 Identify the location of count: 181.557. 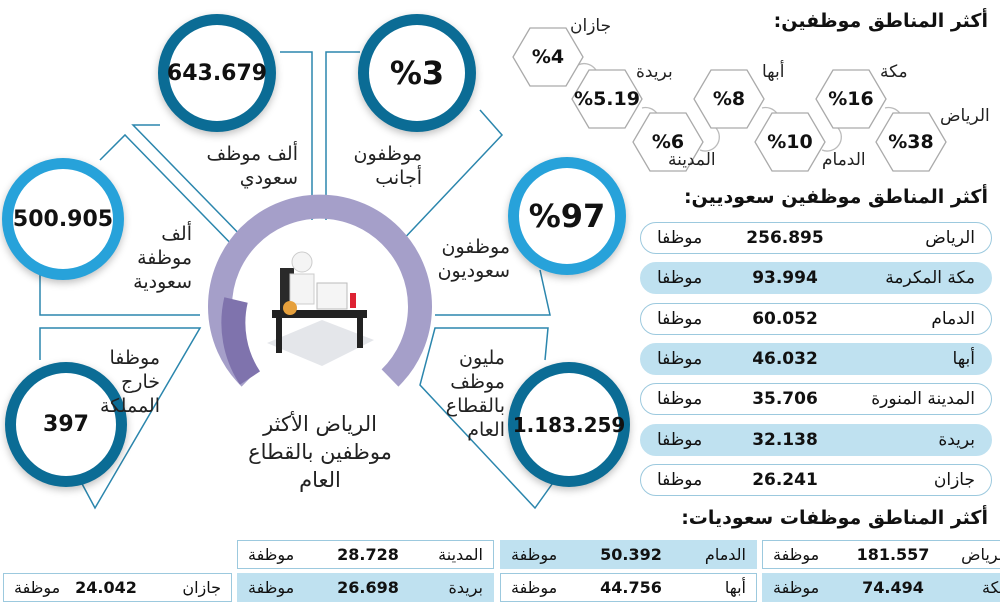
(893, 554).